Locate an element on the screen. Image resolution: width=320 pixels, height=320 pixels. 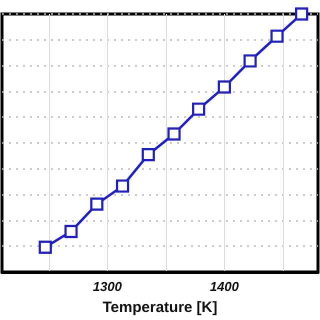
x-tick-label: 1400 is located at coordinates (225, 286).